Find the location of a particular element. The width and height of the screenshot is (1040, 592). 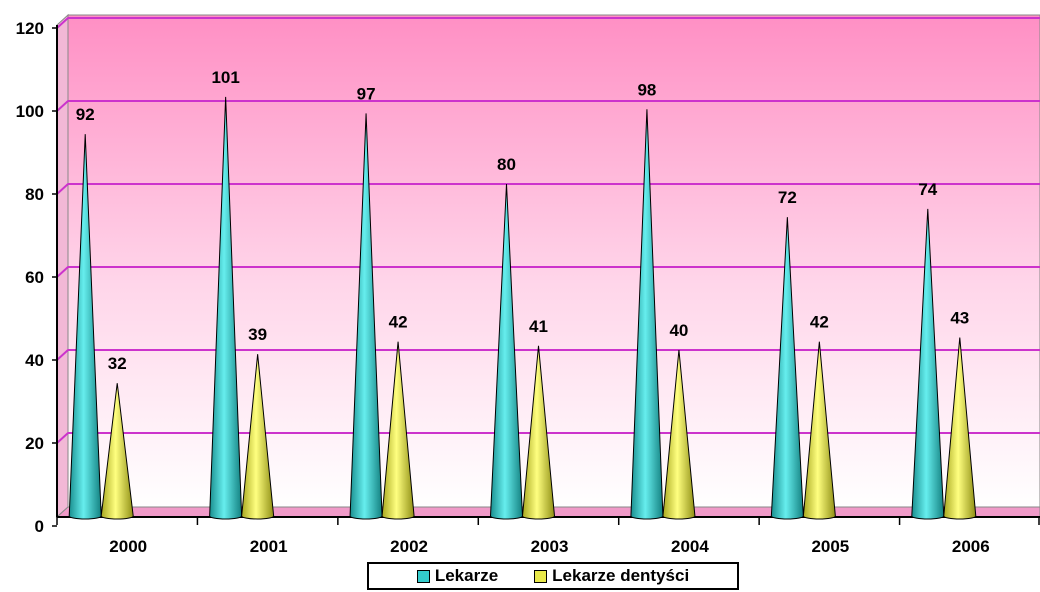

y-tick-label: 60 is located at coordinates (34, 277).